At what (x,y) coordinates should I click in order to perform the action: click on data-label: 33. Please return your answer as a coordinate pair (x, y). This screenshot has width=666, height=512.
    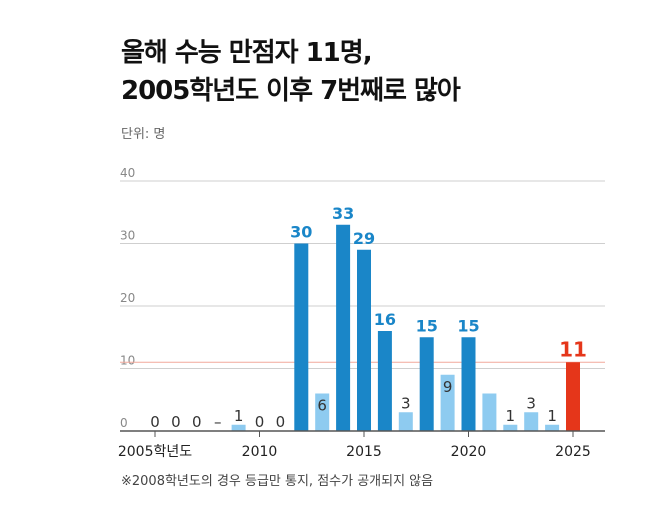
    Looking at the image, I should click on (343, 213).